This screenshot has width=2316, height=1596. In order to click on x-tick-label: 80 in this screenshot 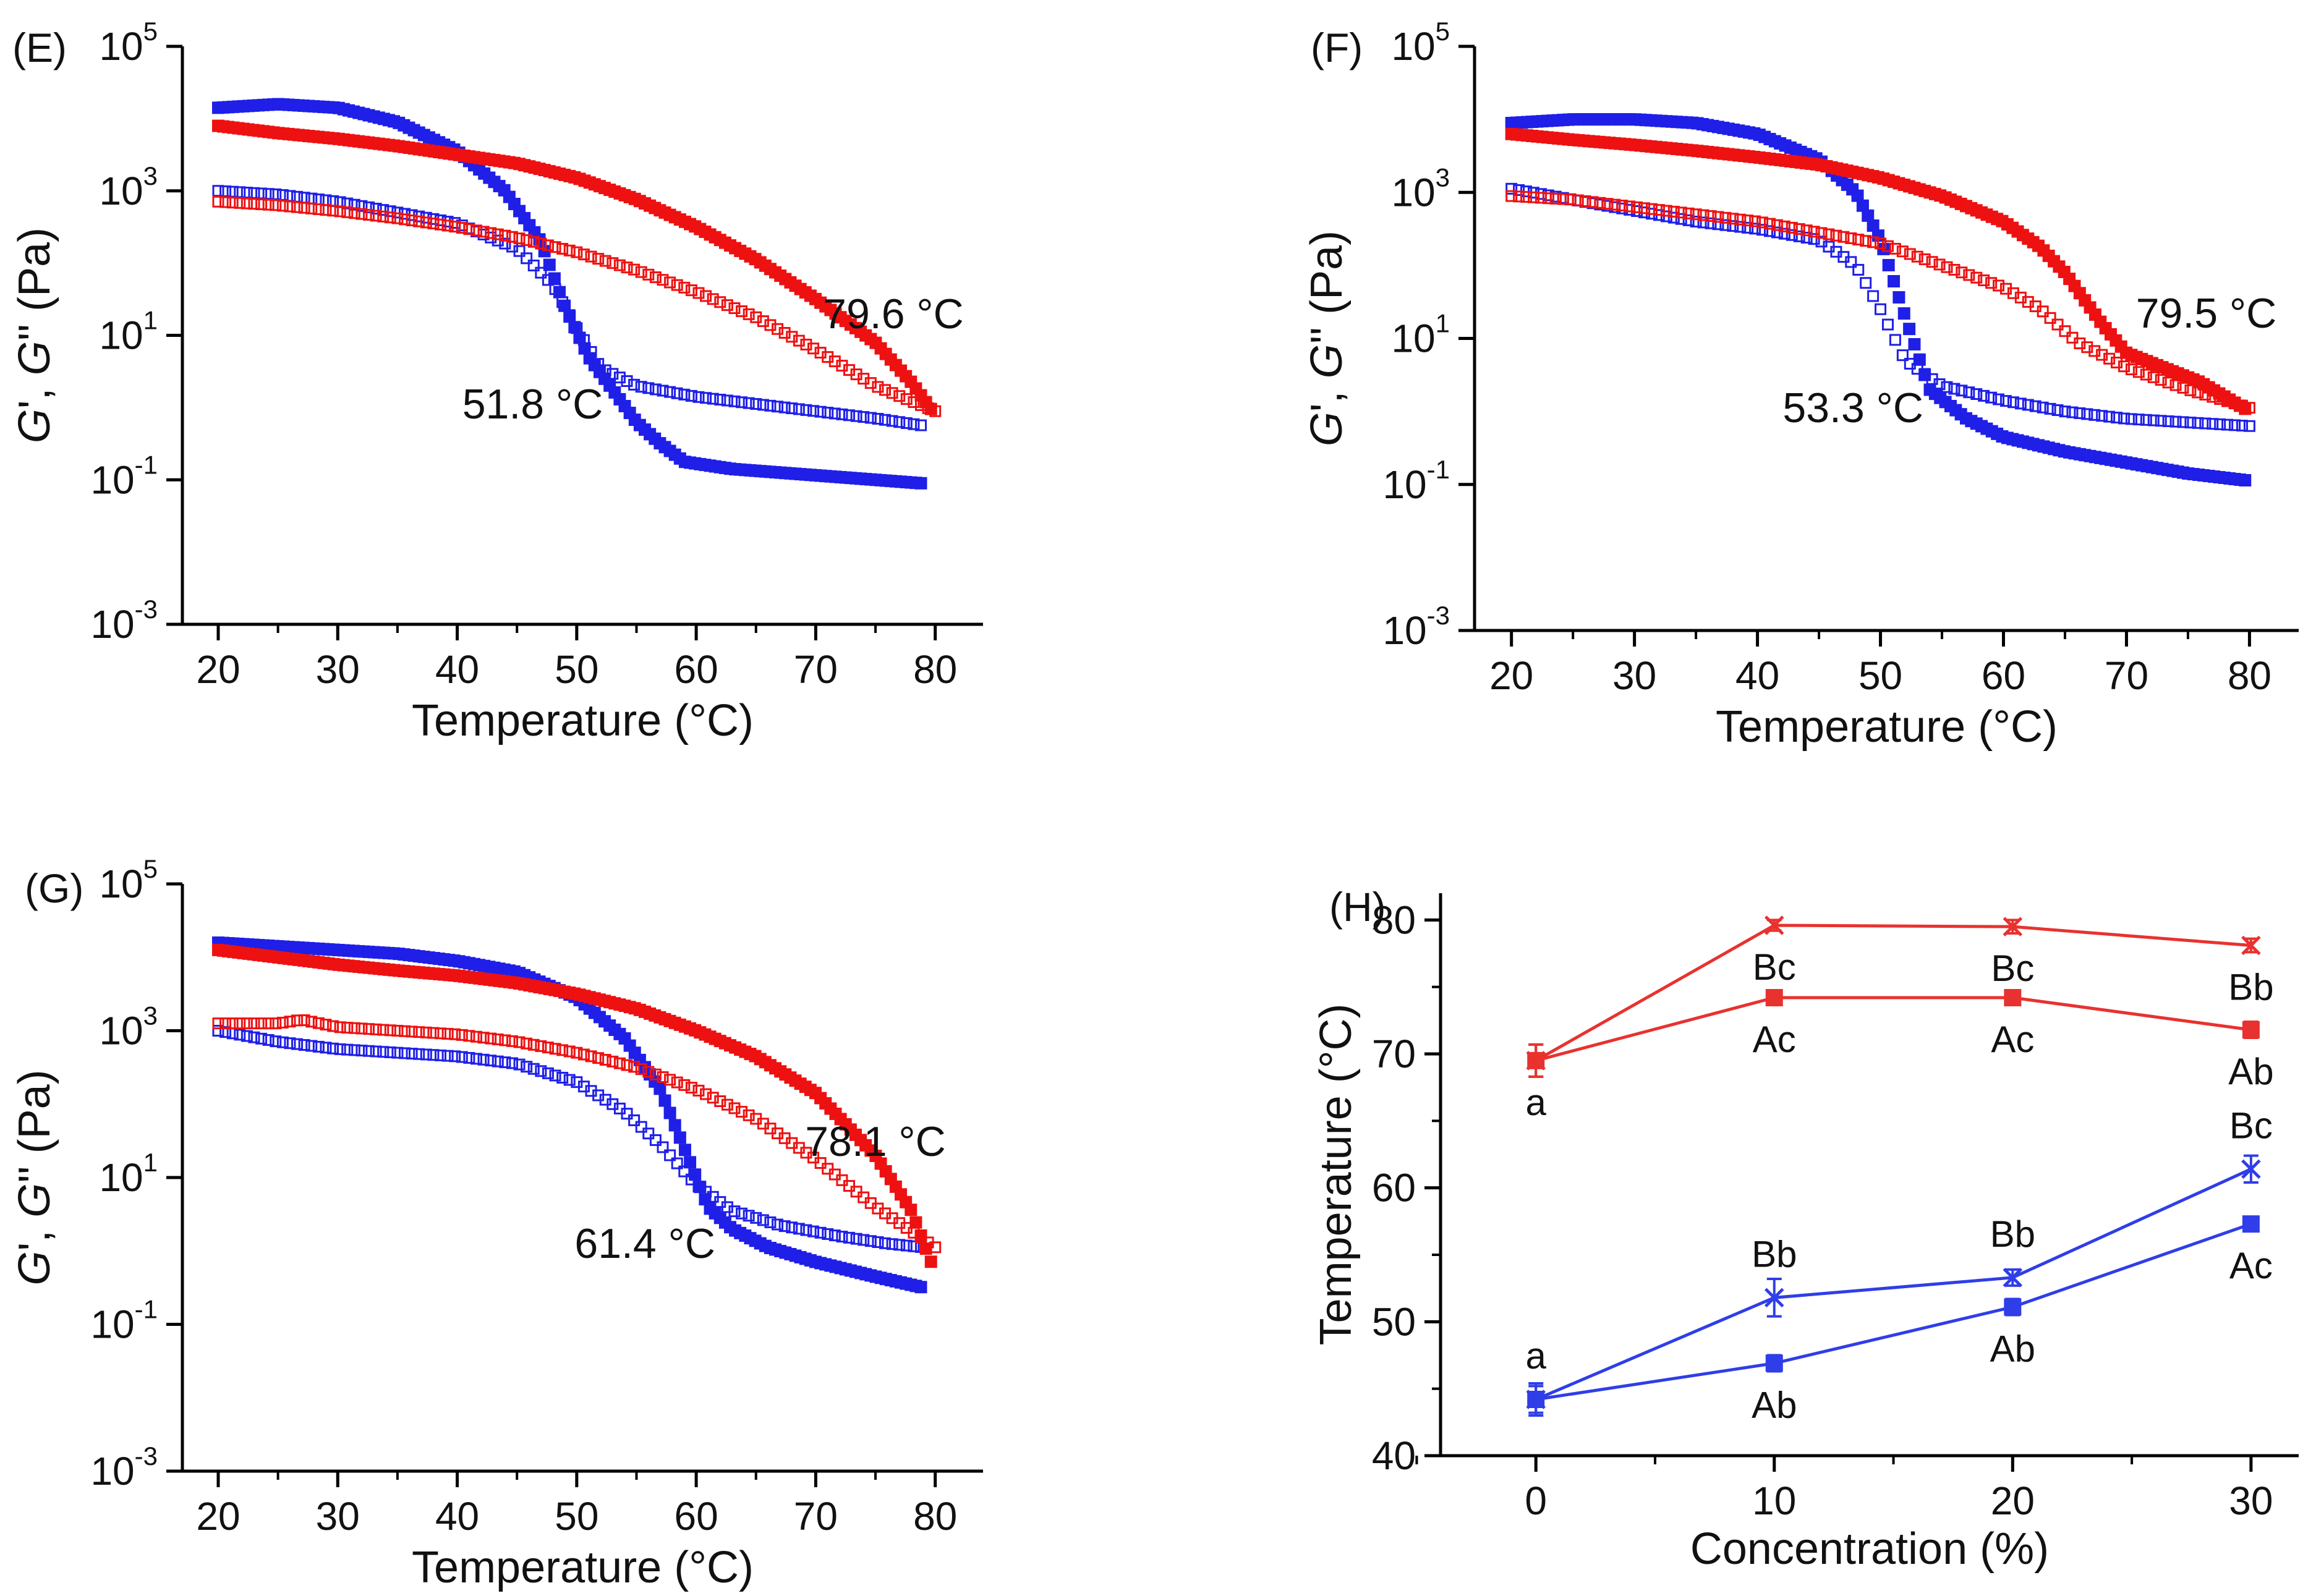, I will do `click(2249, 676)`.